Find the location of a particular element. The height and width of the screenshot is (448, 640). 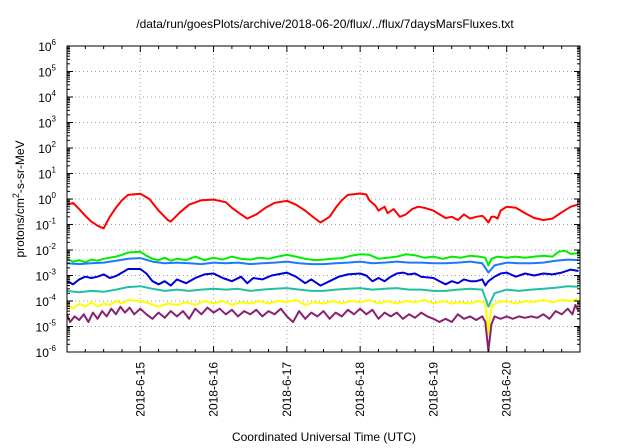

y-tick-label: 10⁻¹ is located at coordinates (46, 225).